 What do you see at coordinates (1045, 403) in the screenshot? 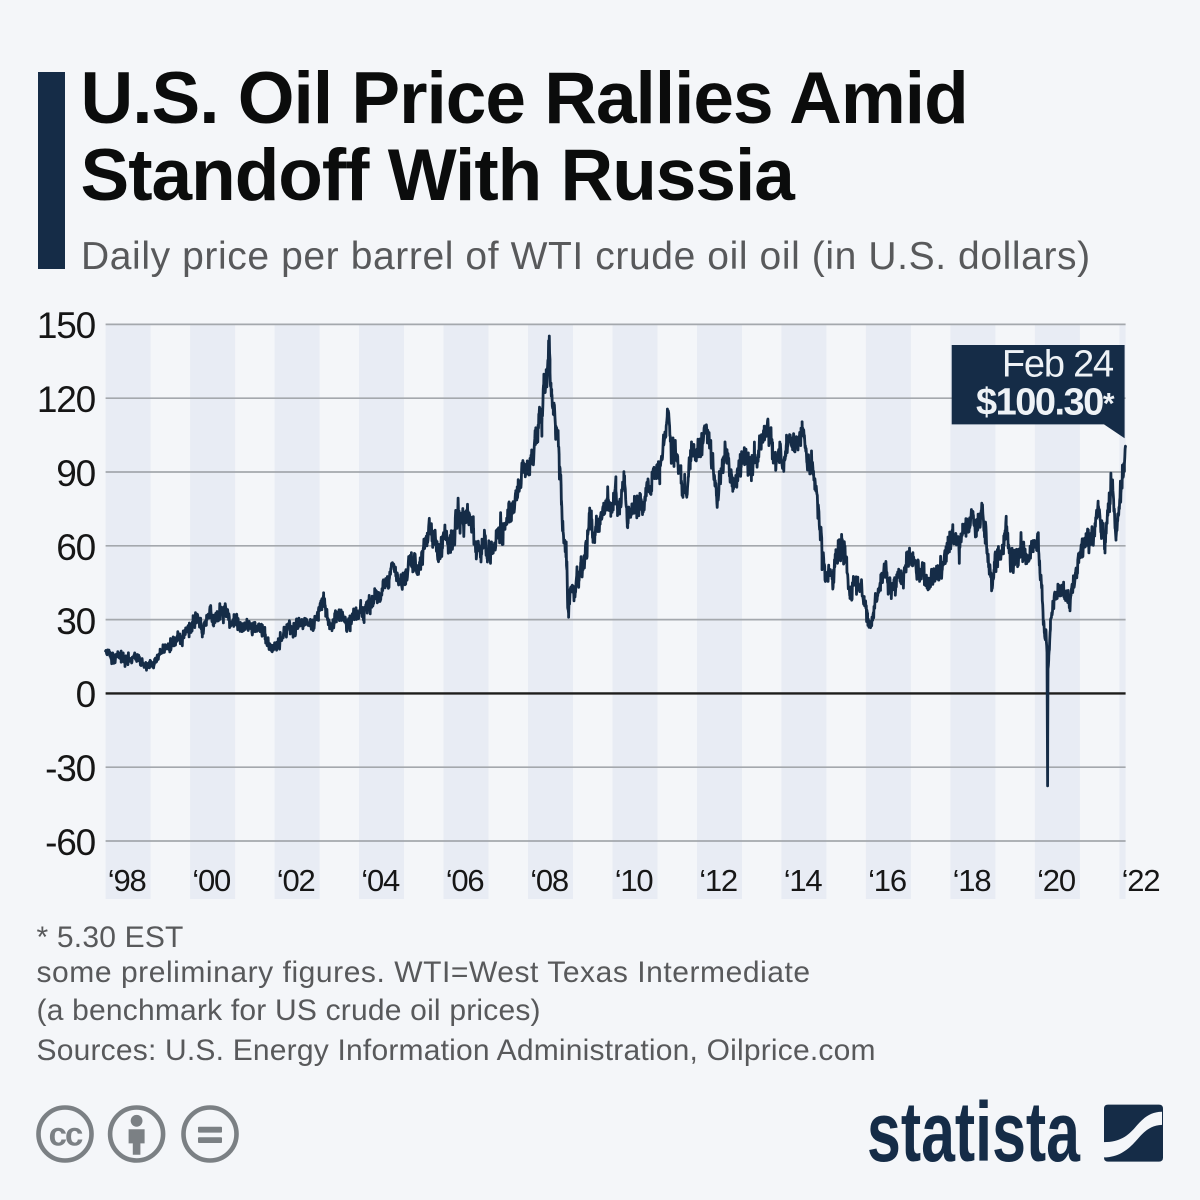
I see `svg-text: $100.30*` at bounding box center [1045, 403].